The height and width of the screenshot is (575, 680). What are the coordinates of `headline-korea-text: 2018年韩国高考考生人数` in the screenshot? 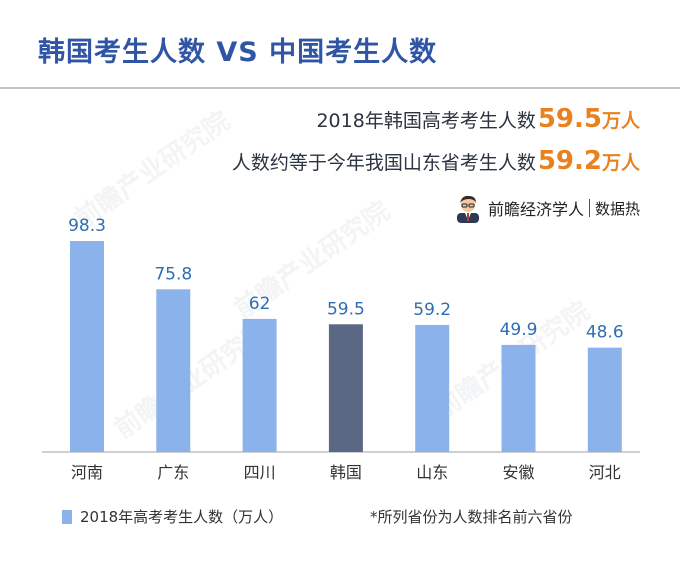 It's located at (426, 121).